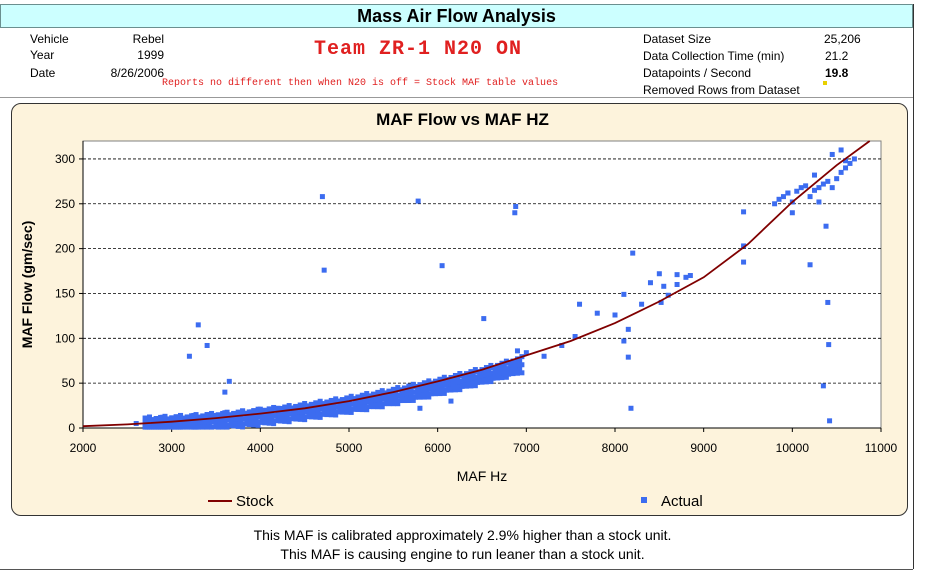 Image resolution: width=925 pixels, height=576 pixels. I want to click on x-tick-label: 6000, so click(437, 448).